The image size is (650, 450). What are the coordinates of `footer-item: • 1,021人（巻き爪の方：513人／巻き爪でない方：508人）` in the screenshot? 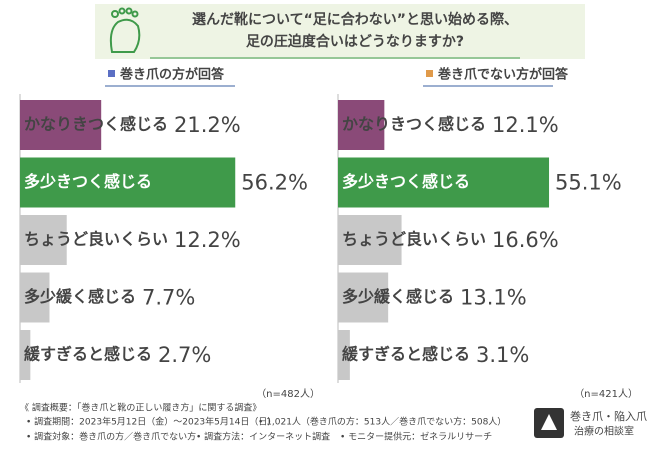 It's located at (382, 422).